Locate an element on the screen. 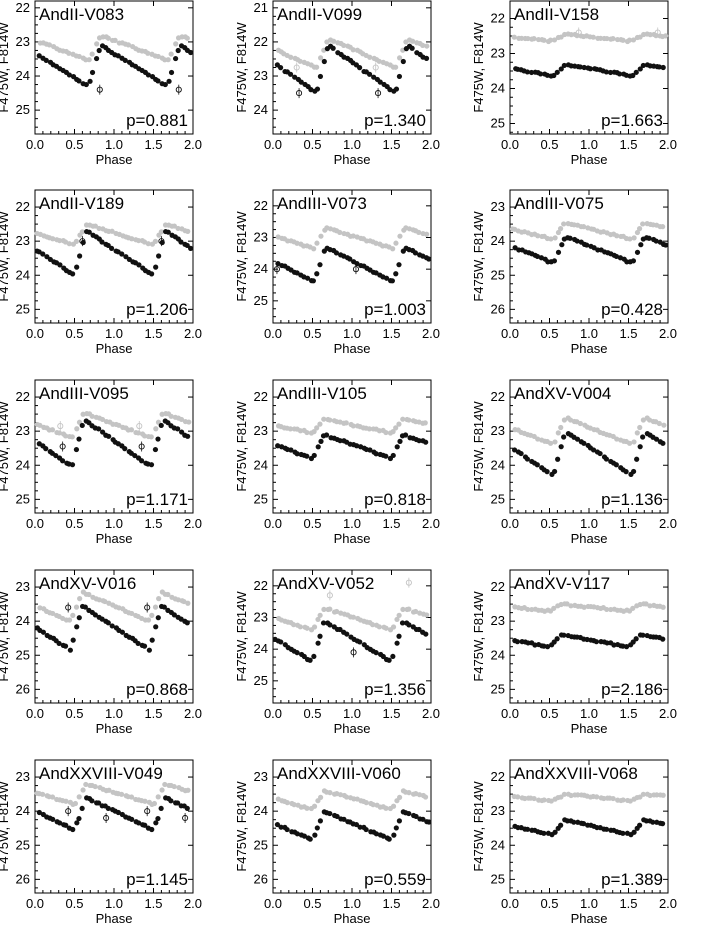  y-tick-label: 24 is located at coordinates (23, 464).